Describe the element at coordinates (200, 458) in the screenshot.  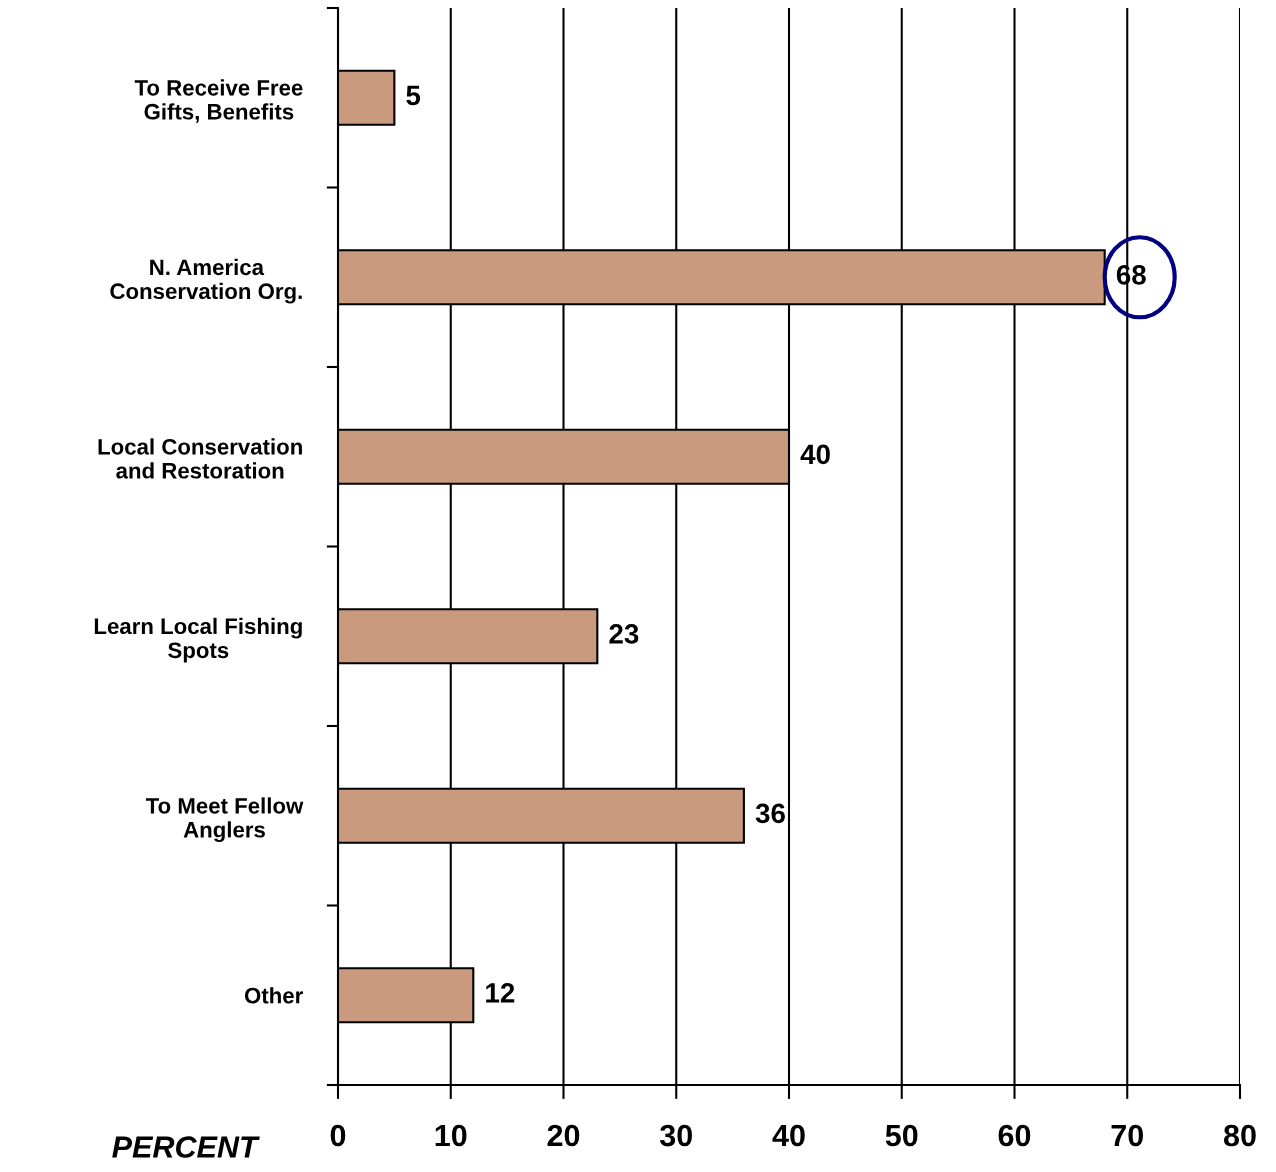
I see `y-tick-label: Local Conservation and Restoration` at that location.